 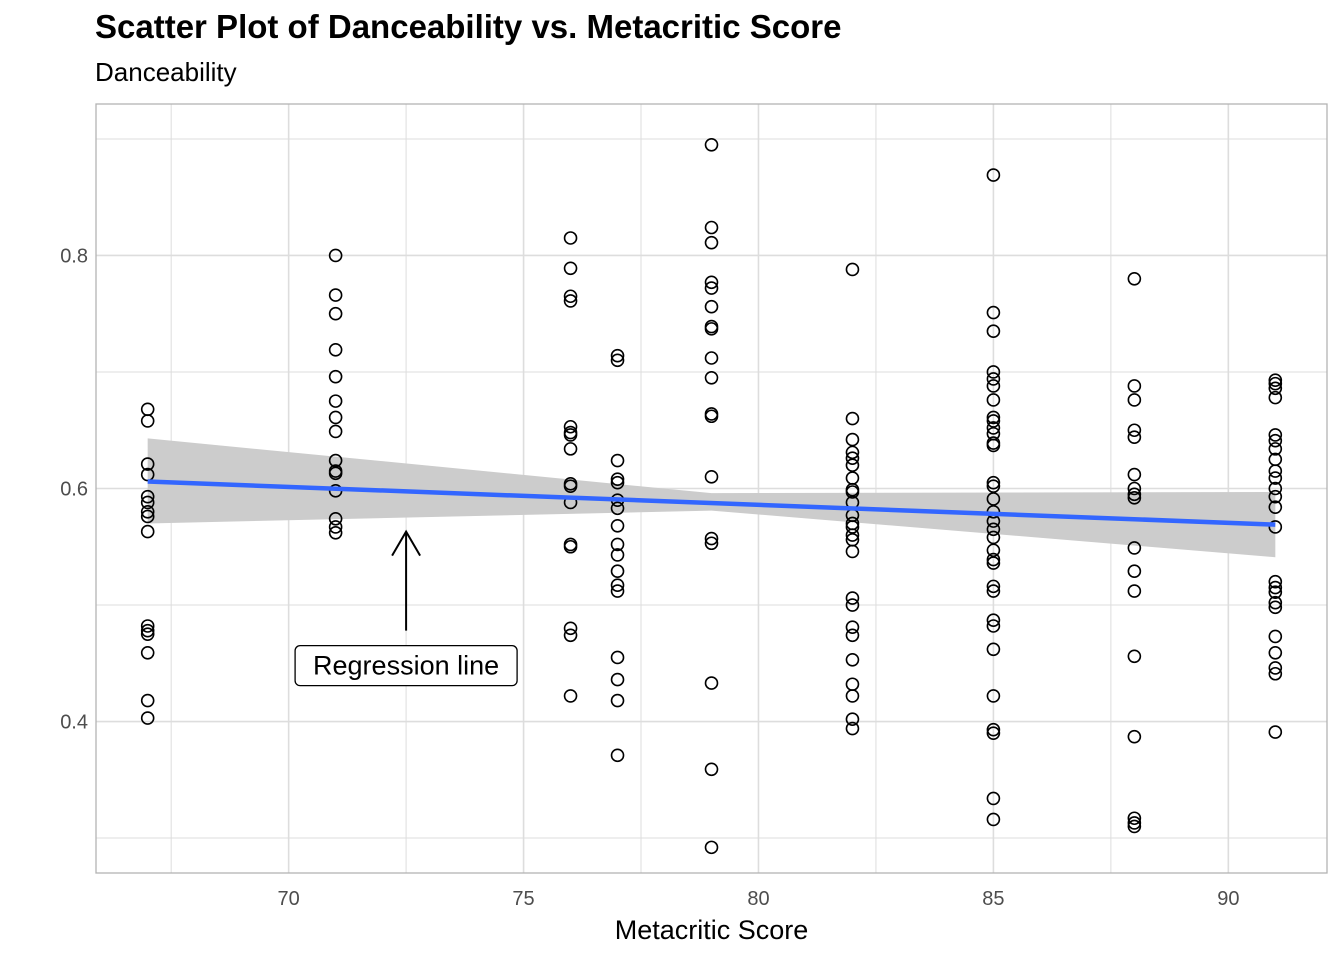 I want to click on regression-line, so click(x=711, y=503).